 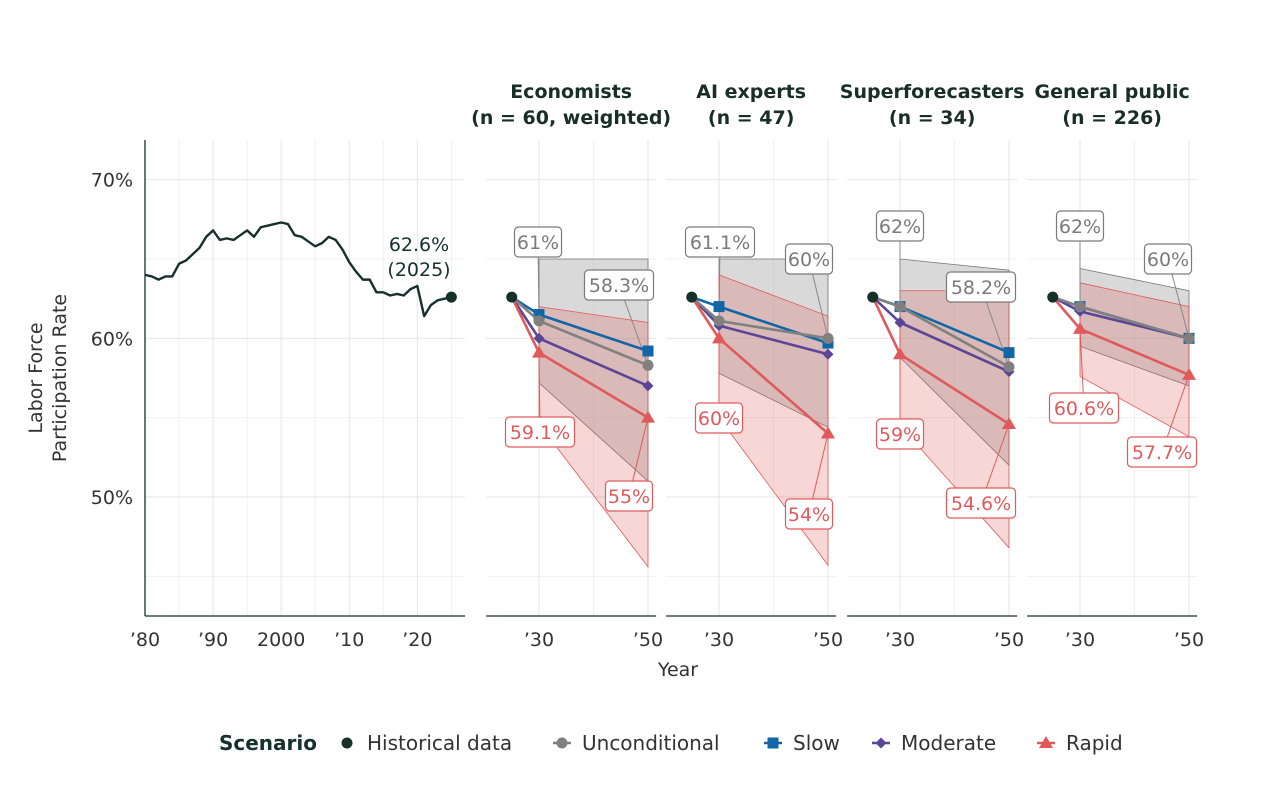 I want to click on value-label: 57.7%, so click(x=1162, y=453).